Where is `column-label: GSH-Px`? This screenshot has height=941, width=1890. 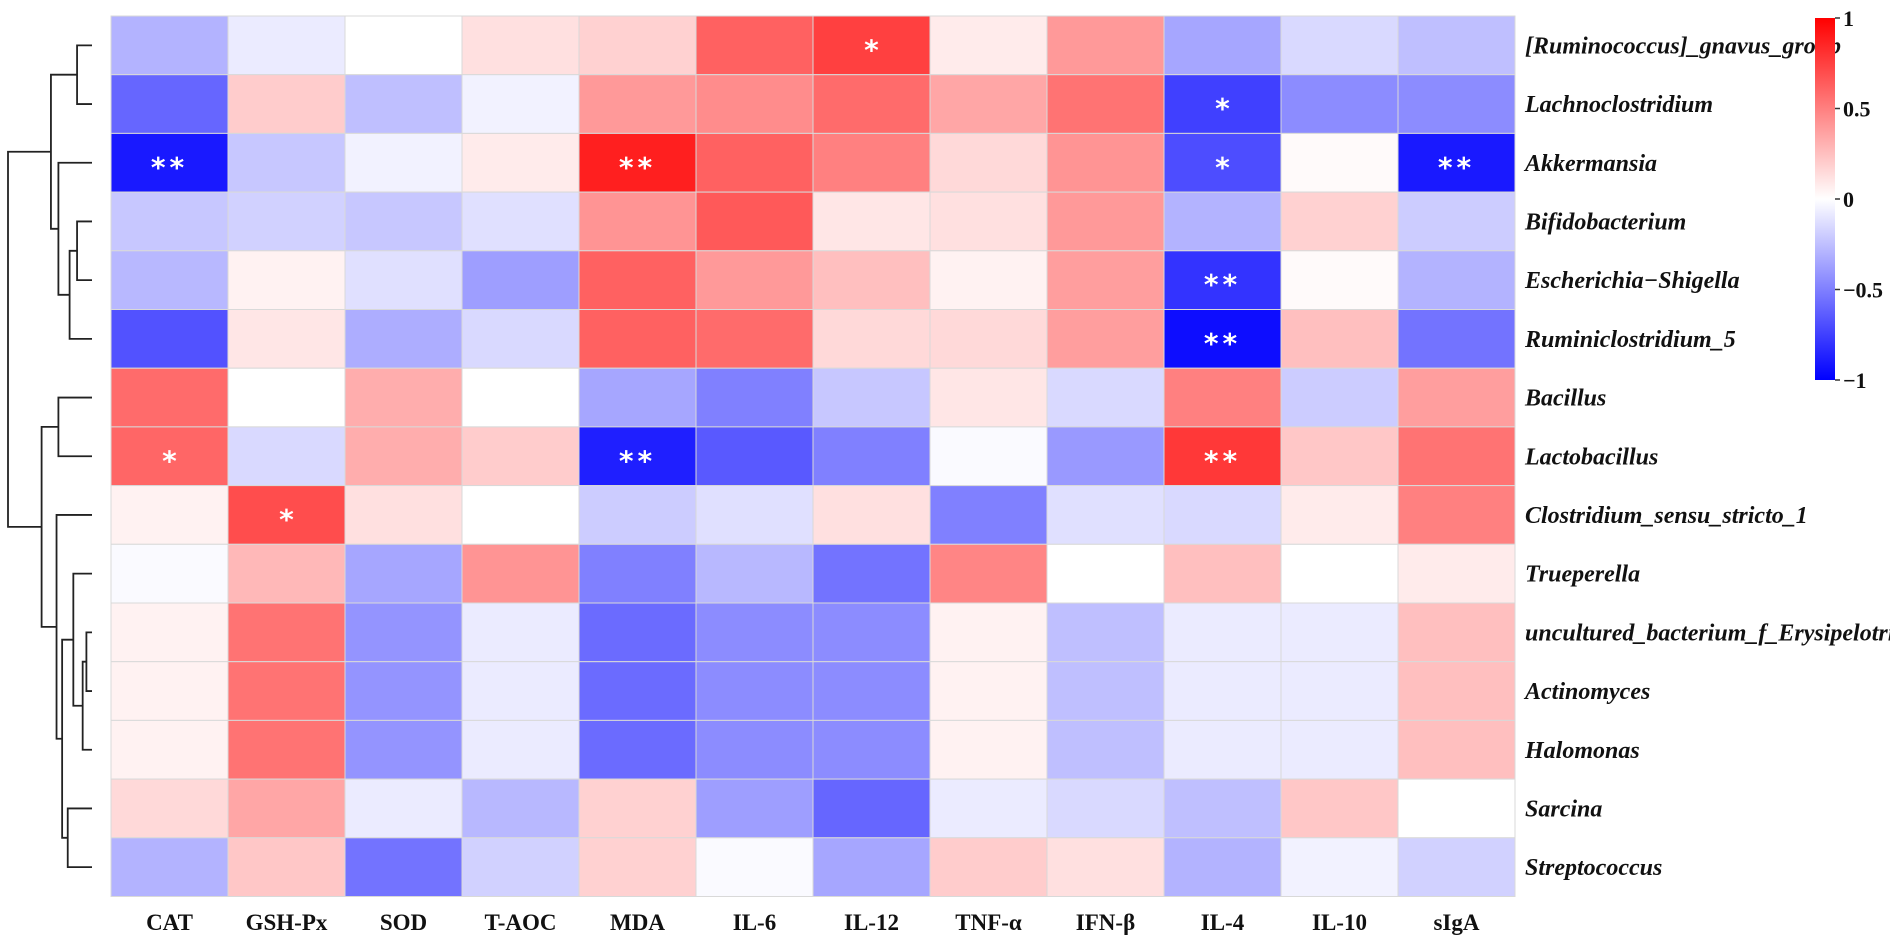
column-label: GSH-Px is located at coordinates (287, 922).